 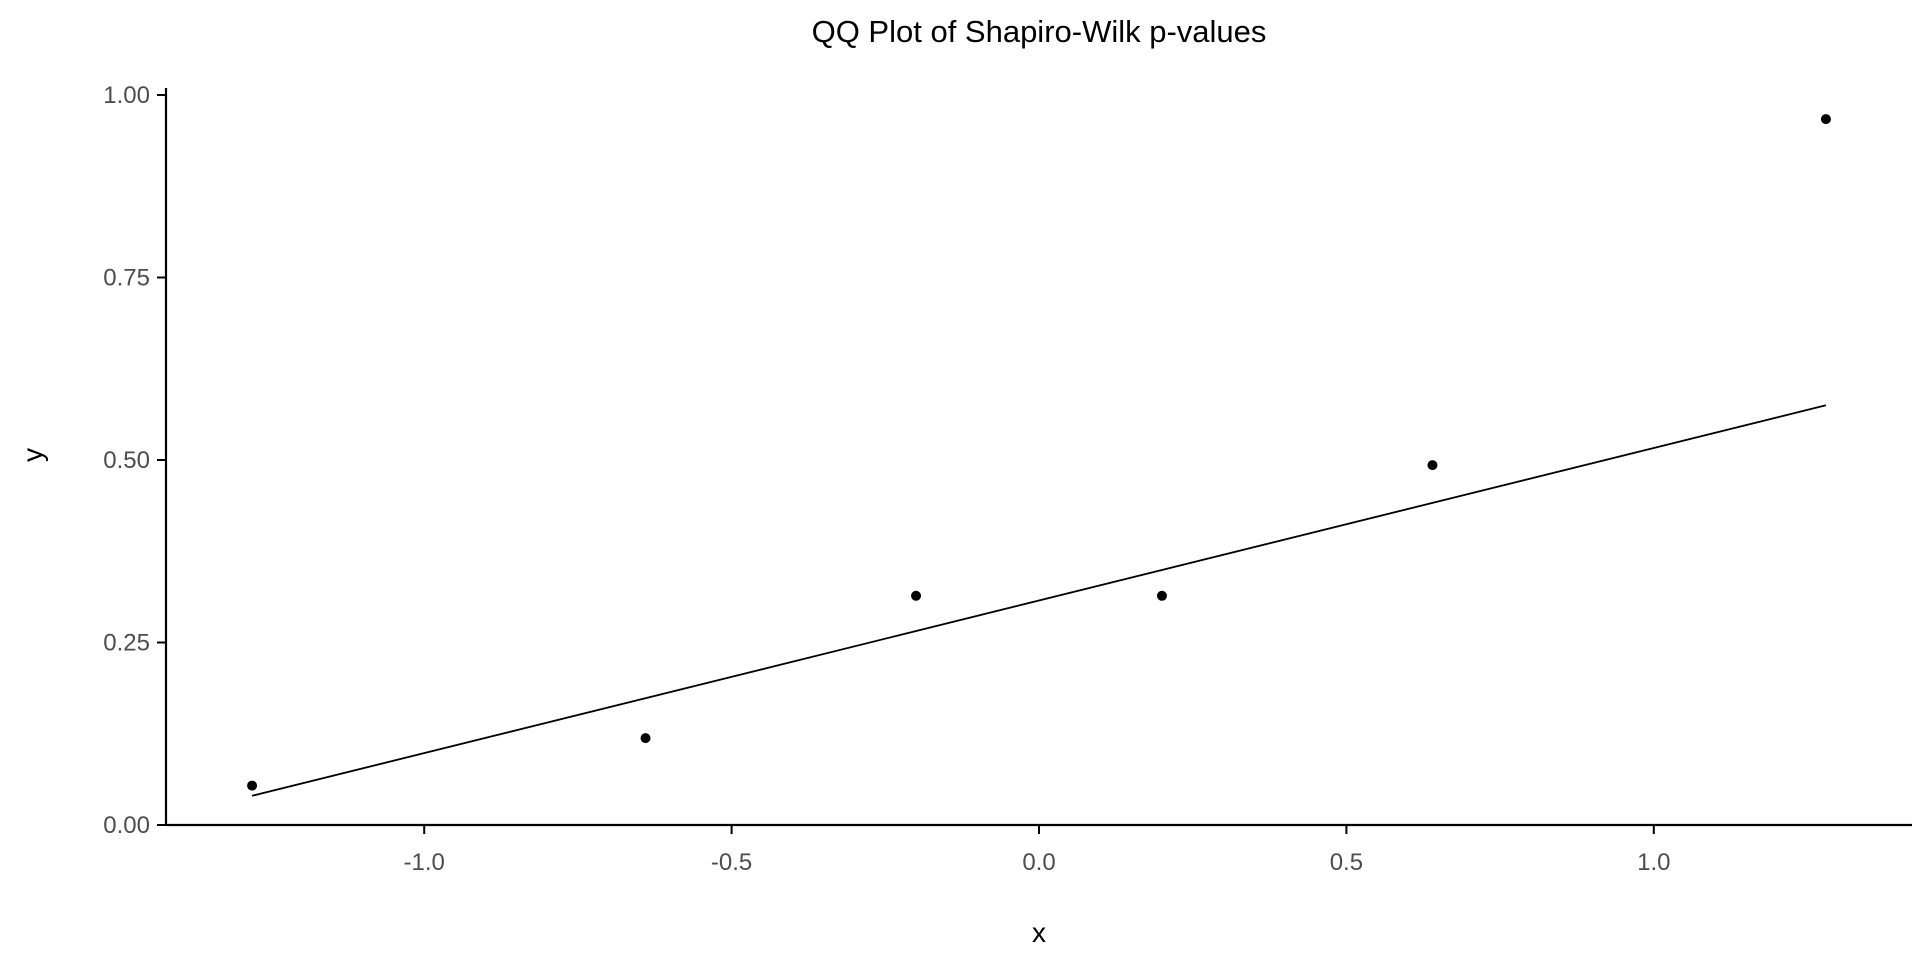 I want to click on y-tick-label: 1.00, so click(x=126, y=95).